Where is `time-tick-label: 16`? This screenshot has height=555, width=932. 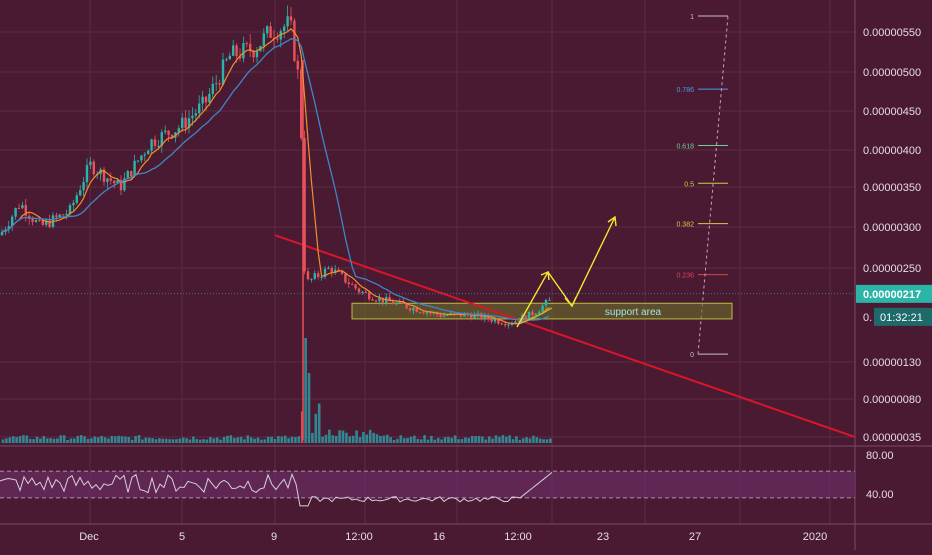 time-tick-label: 16 is located at coordinates (439, 537).